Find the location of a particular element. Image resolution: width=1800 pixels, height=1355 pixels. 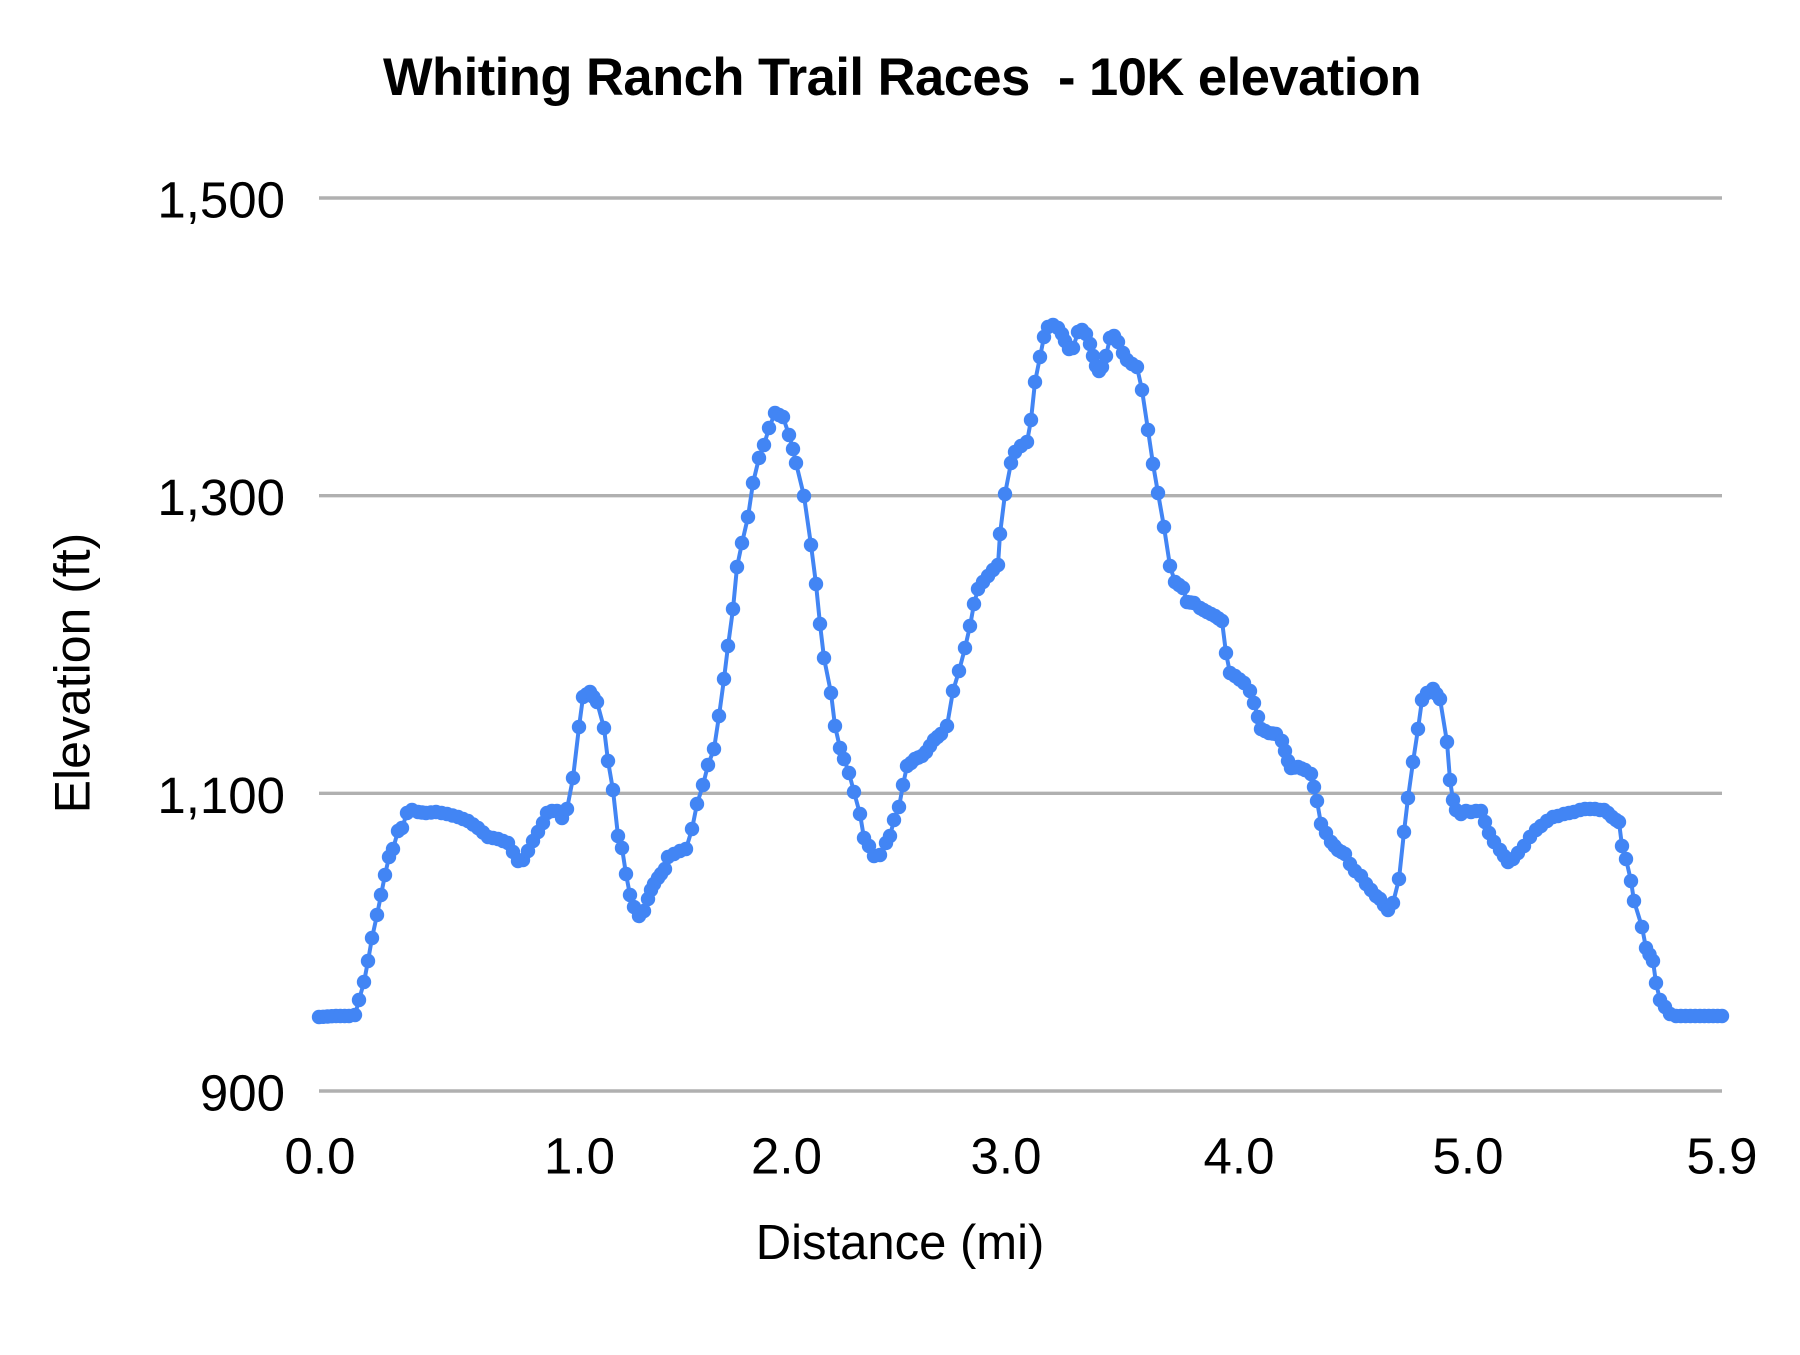

svg-text: Elevation (ft) is located at coordinates (73, 673).